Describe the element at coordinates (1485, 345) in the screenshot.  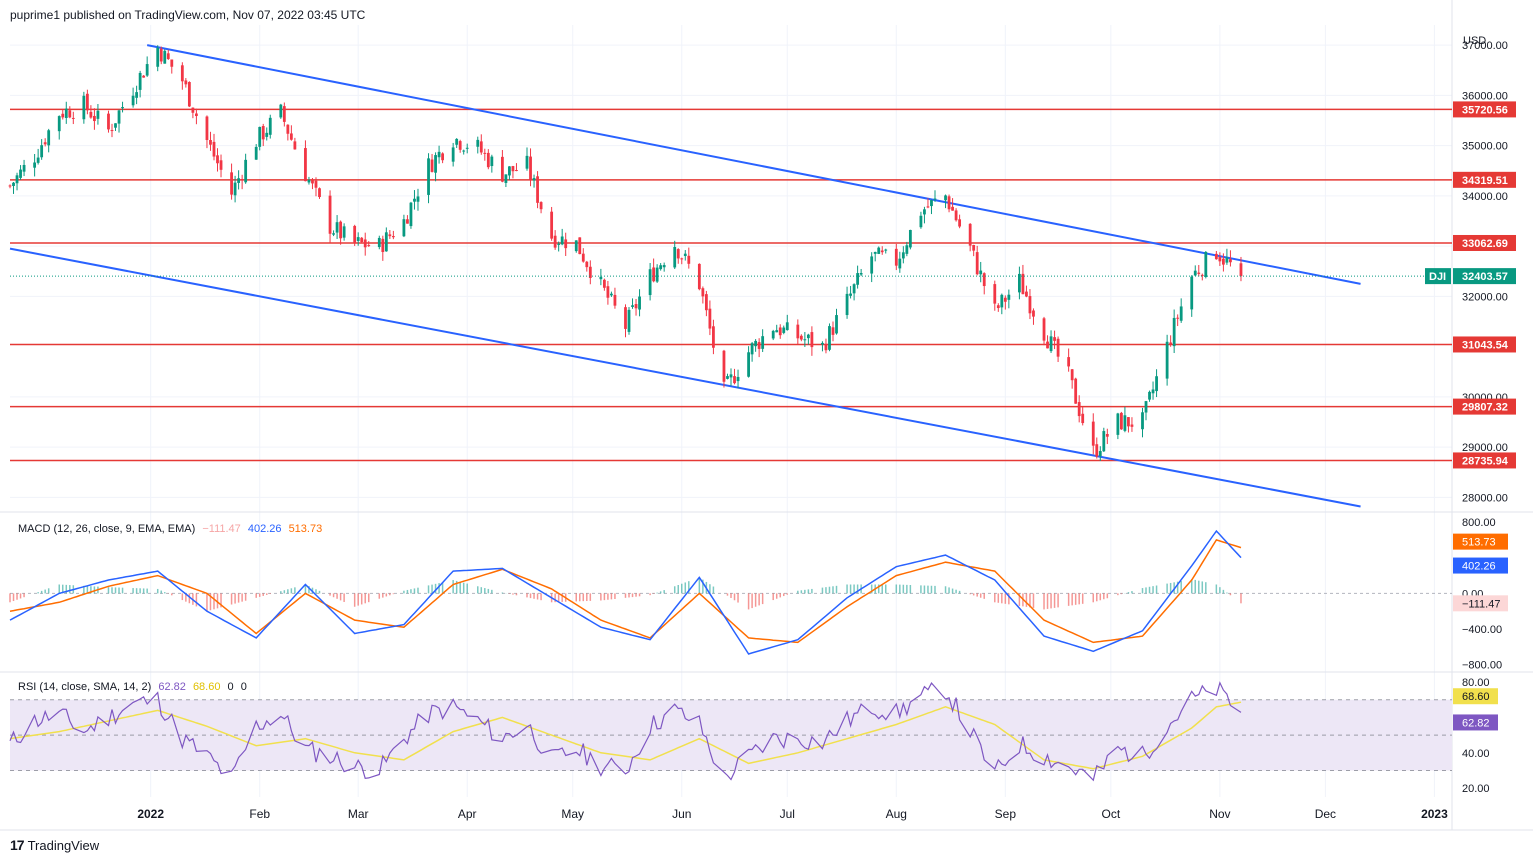
I see `level-label-3: 31043.54` at that location.